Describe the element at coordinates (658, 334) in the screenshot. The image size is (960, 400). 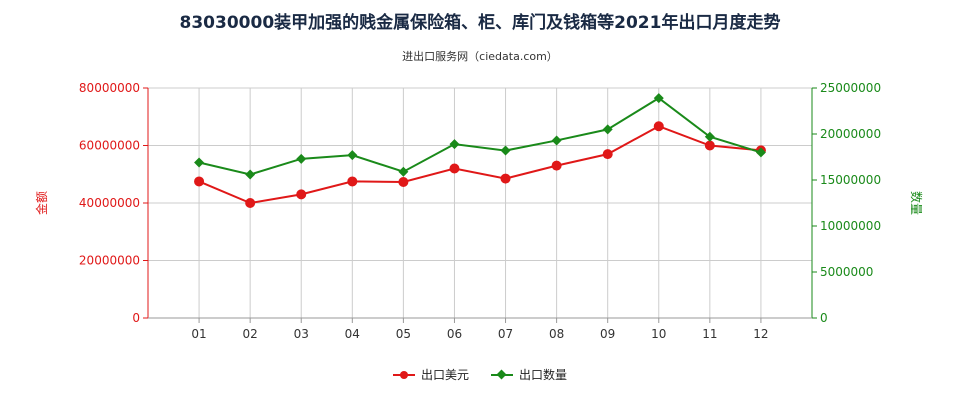
I see `x-axis-tick-label: 10` at that location.